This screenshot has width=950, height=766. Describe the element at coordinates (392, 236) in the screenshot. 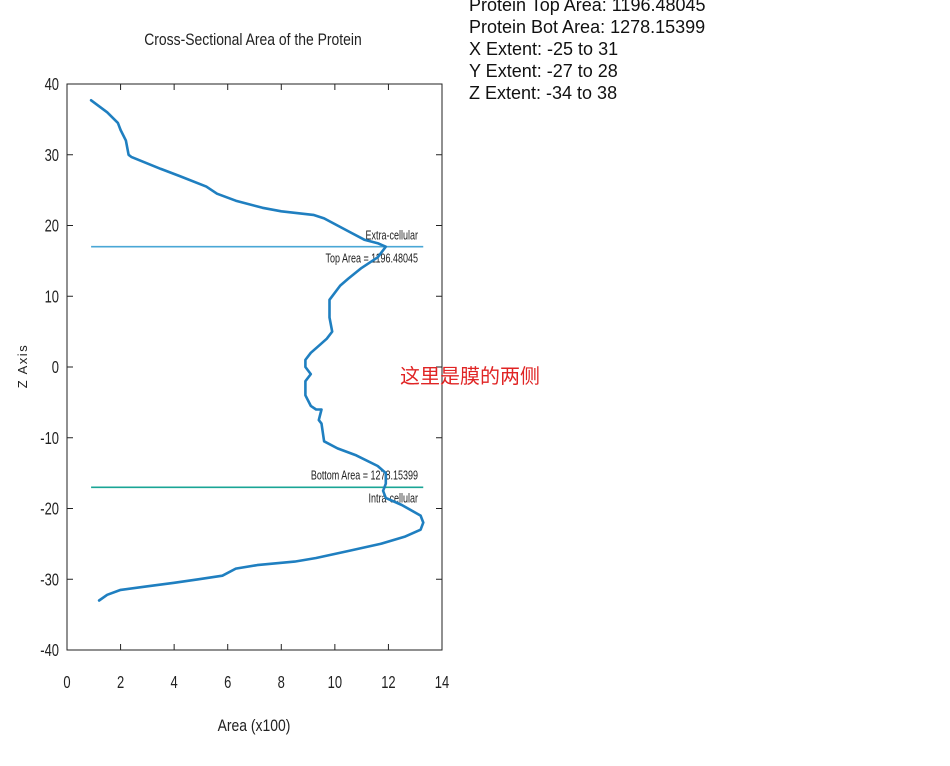

I see `marker-label: Extra-cellular` at that location.